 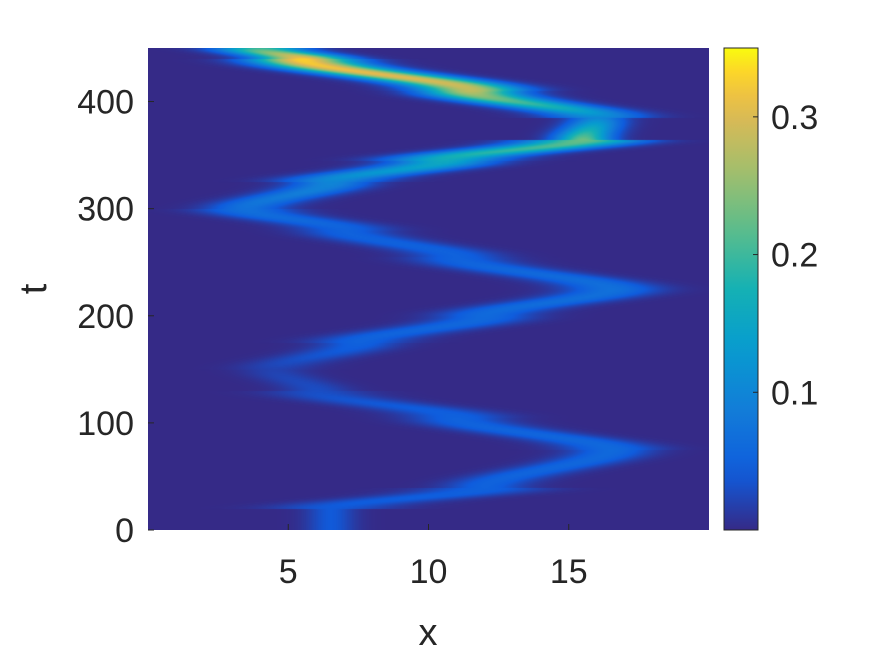 I want to click on x-tick-label: 5, so click(x=288, y=572).